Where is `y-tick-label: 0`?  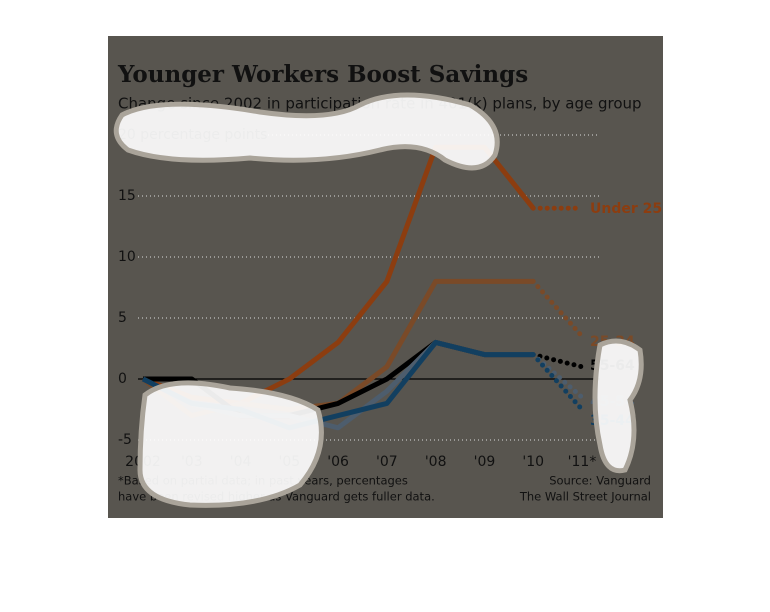 y-tick-label: 0 is located at coordinates (122, 379).